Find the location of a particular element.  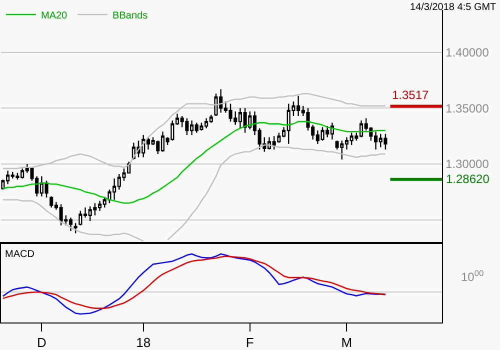

y-tick-label: 1.40000 is located at coordinates (468, 53).